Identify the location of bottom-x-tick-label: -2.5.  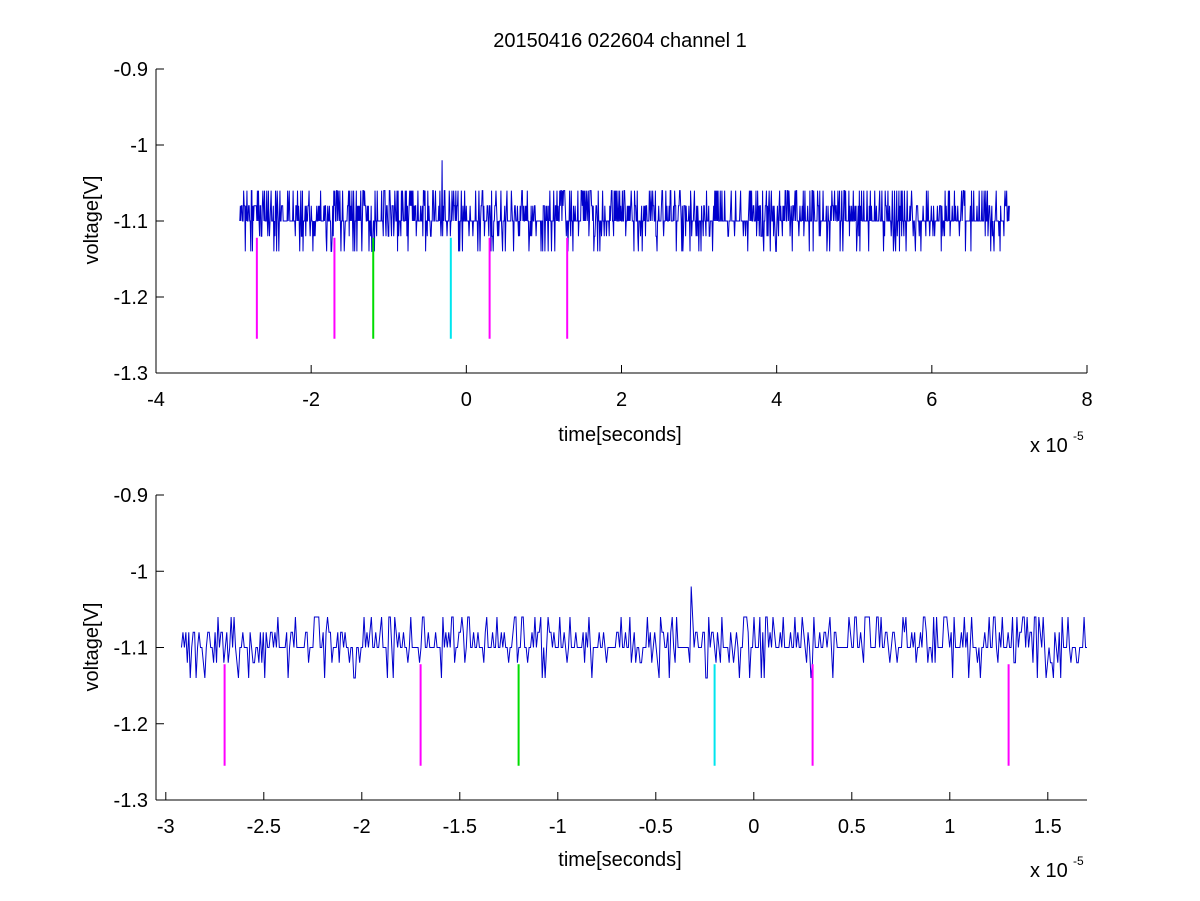
(264, 827).